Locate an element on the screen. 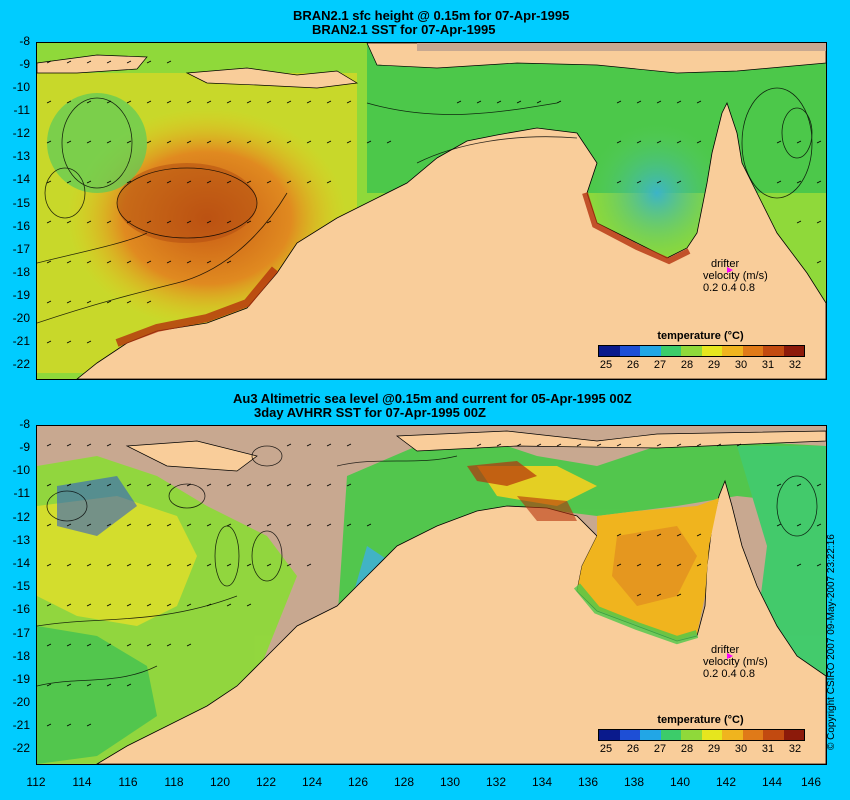 This screenshot has width=850, height=800. x-tick: 124 is located at coordinates (312, 782).